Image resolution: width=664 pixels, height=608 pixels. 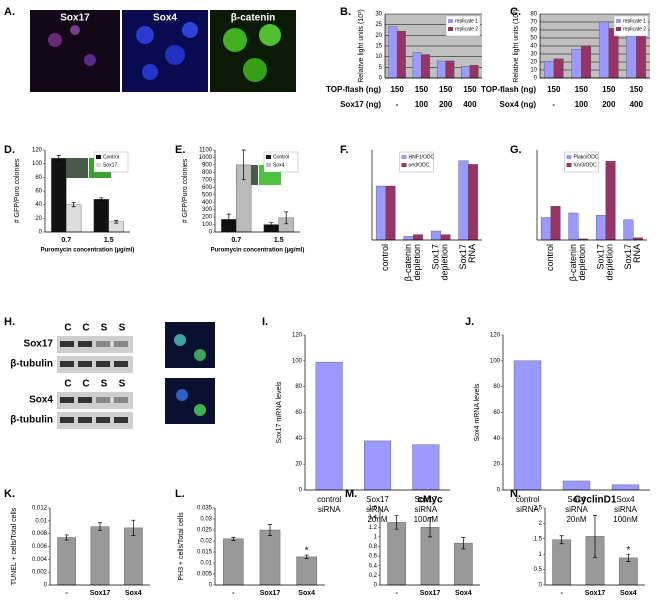 What do you see at coordinates (253, 18) in the screenshot?
I see `image-label: β-catenin` at bounding box center [253, 18].